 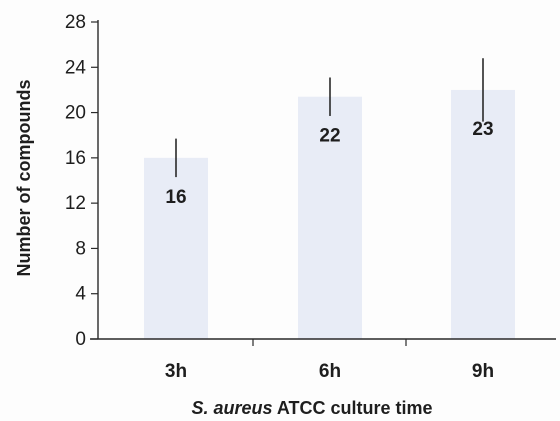 What do you see at coordinates (353, 408) in the screenshot?
I see `x-axis-title-rest: ATCC culture time` at bounding box center [353, 408].